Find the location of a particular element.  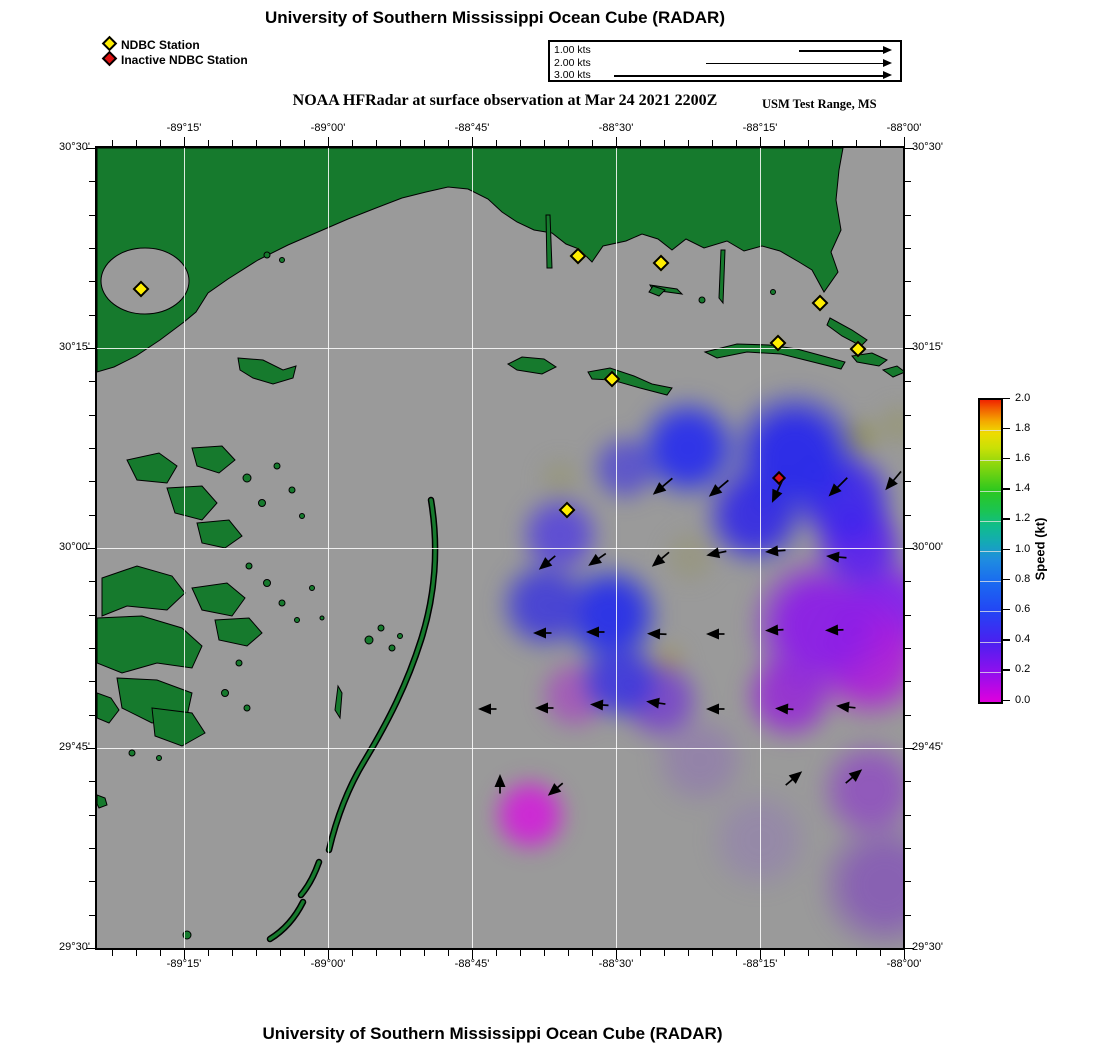

scale-entry: 2.00 kts is located at coordinates (725, 63).